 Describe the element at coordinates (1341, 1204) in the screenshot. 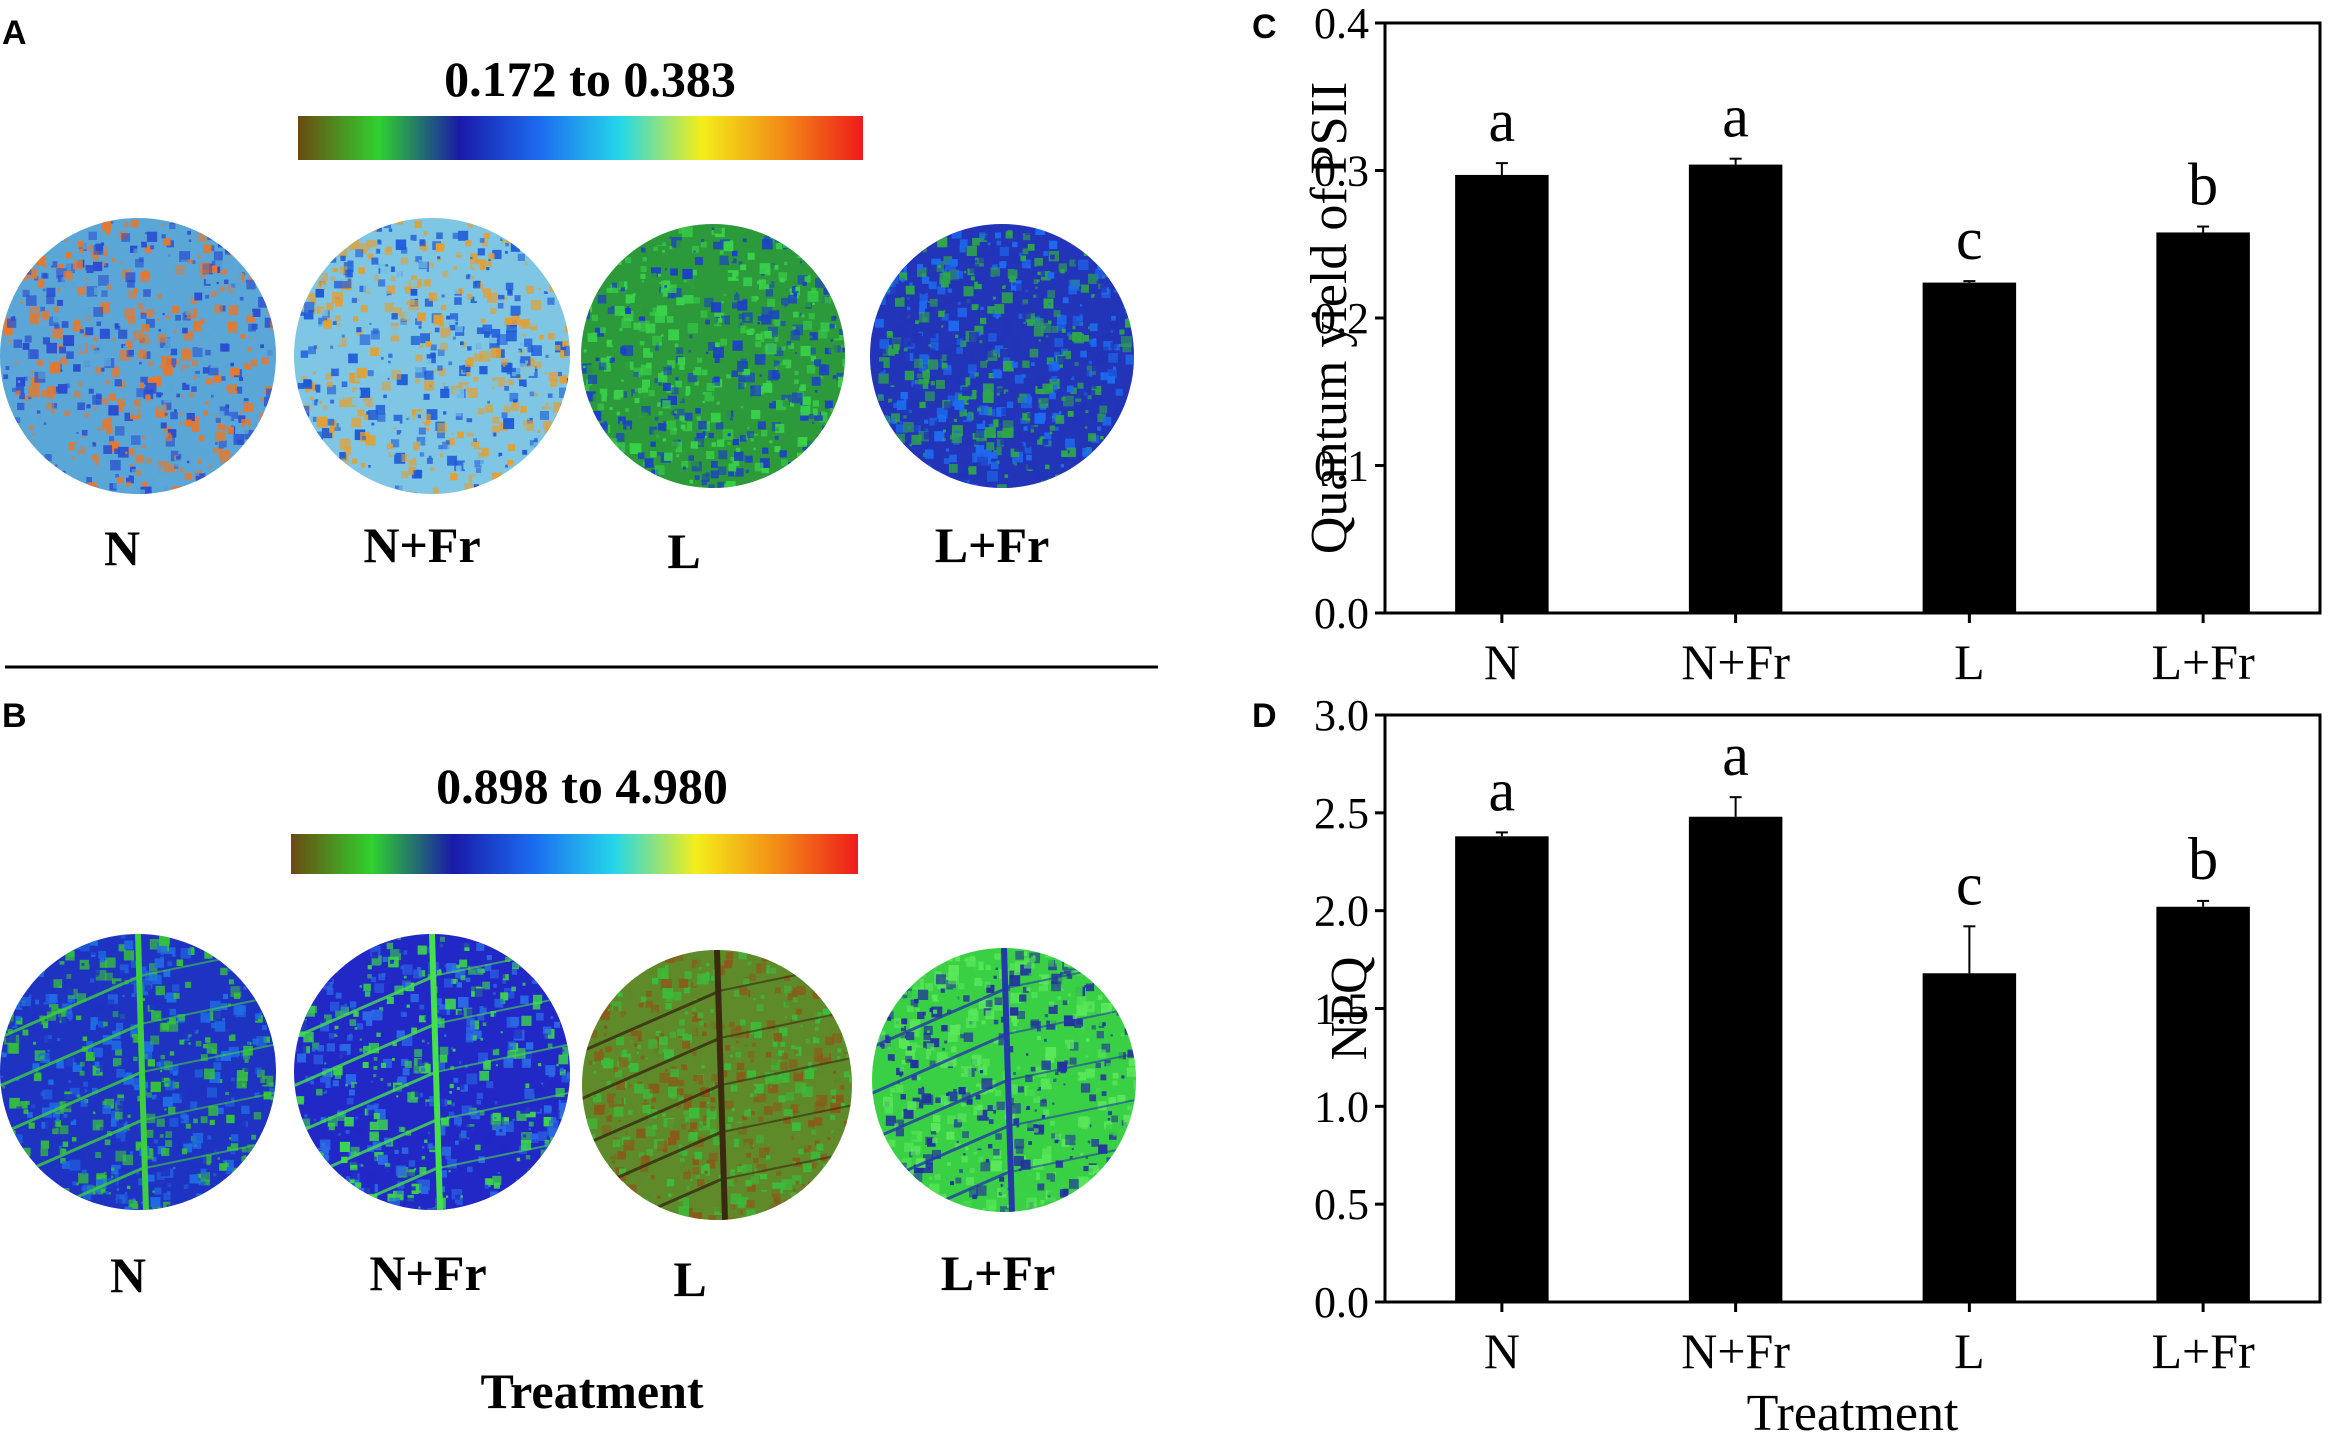

I see `y-tick-label: 0.5` at that location.